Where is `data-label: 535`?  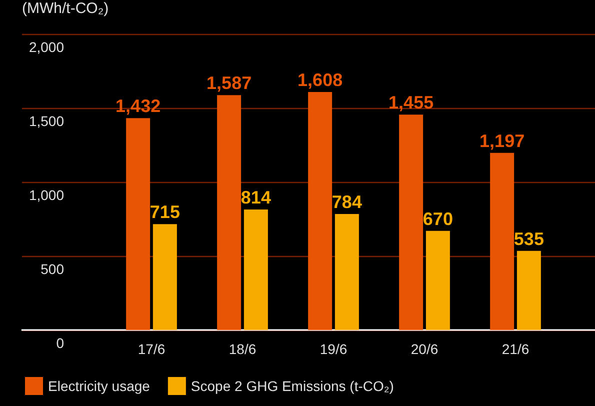
data-label: 535 is located at coordinates (529, 238).